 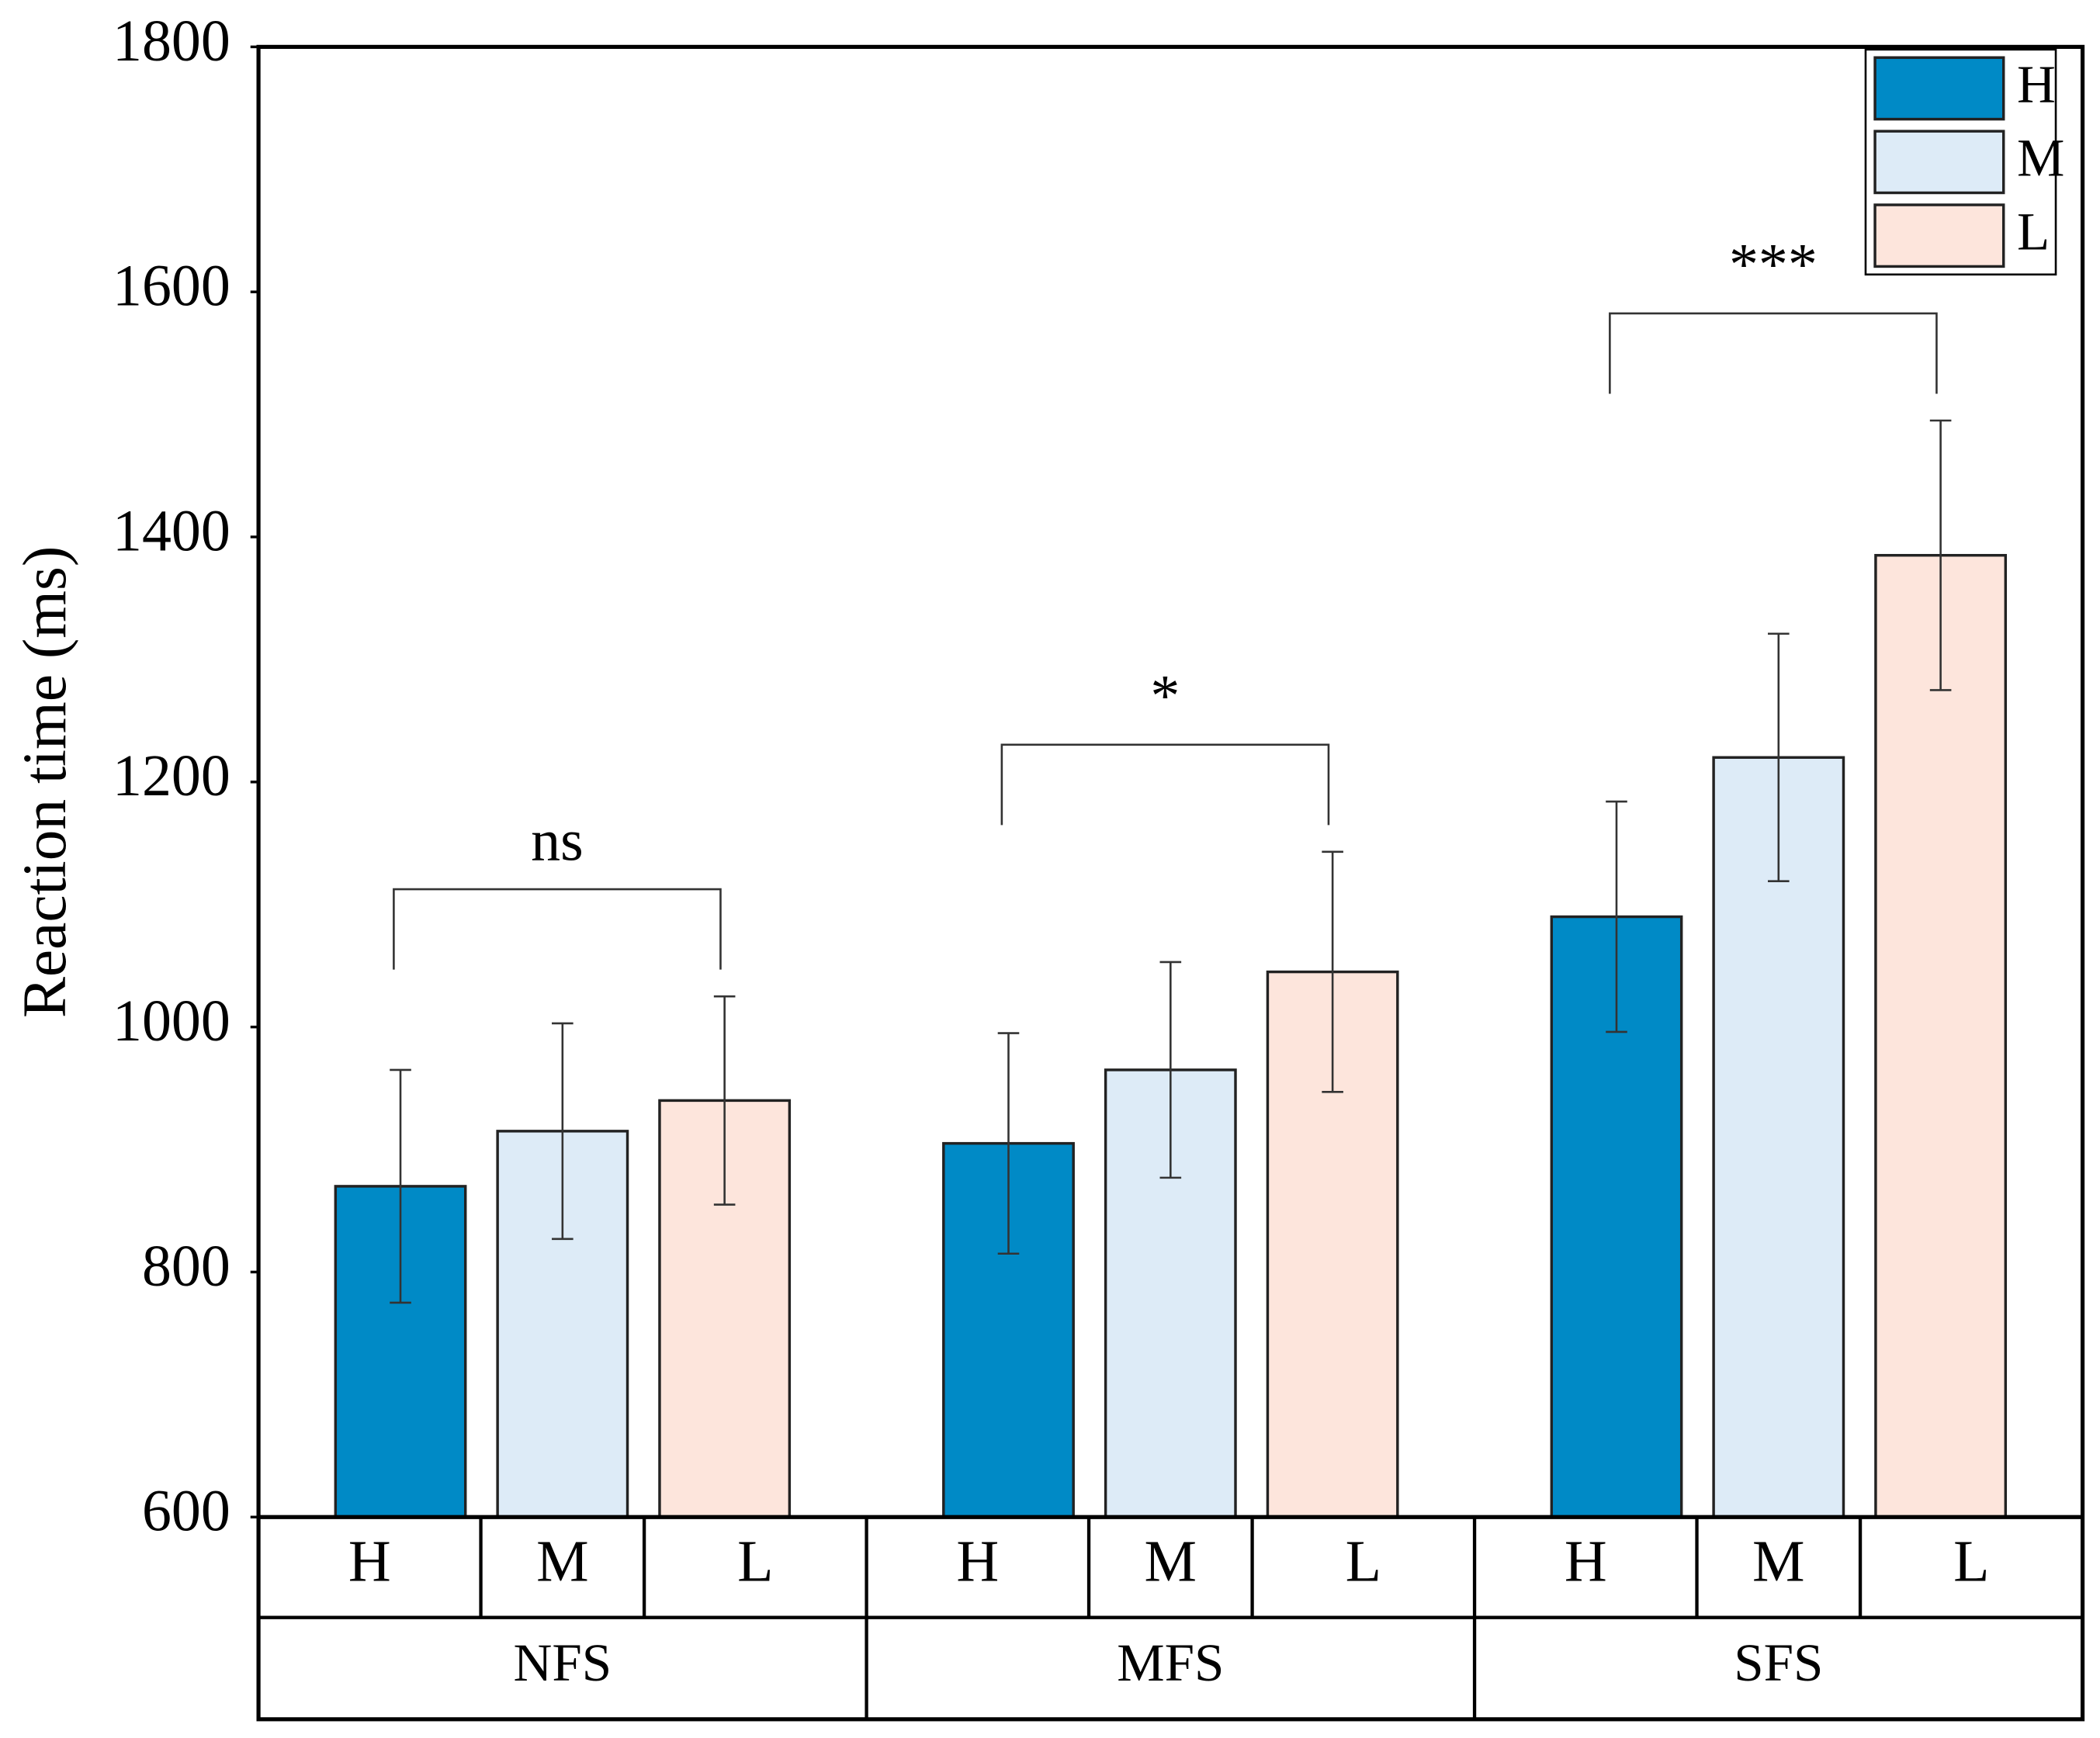 What do you see at coordinates (2036, 84) in the screenshot?
I see `legend-label: H` at bounding box center [2036, 84].